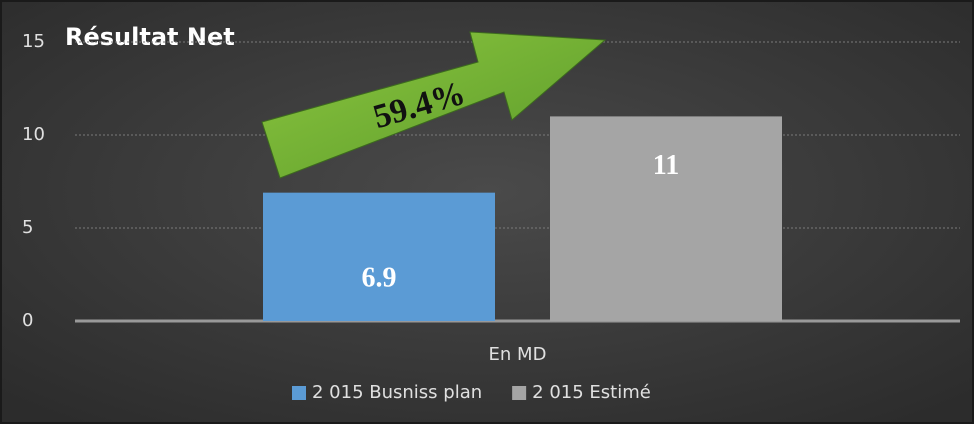 Image resolution: width=974 pixels, height=424 pixels. Describe the element at coordinates (591, 392) in the screenshot. I see `legend-label: 2 015 Estimé` at that location.